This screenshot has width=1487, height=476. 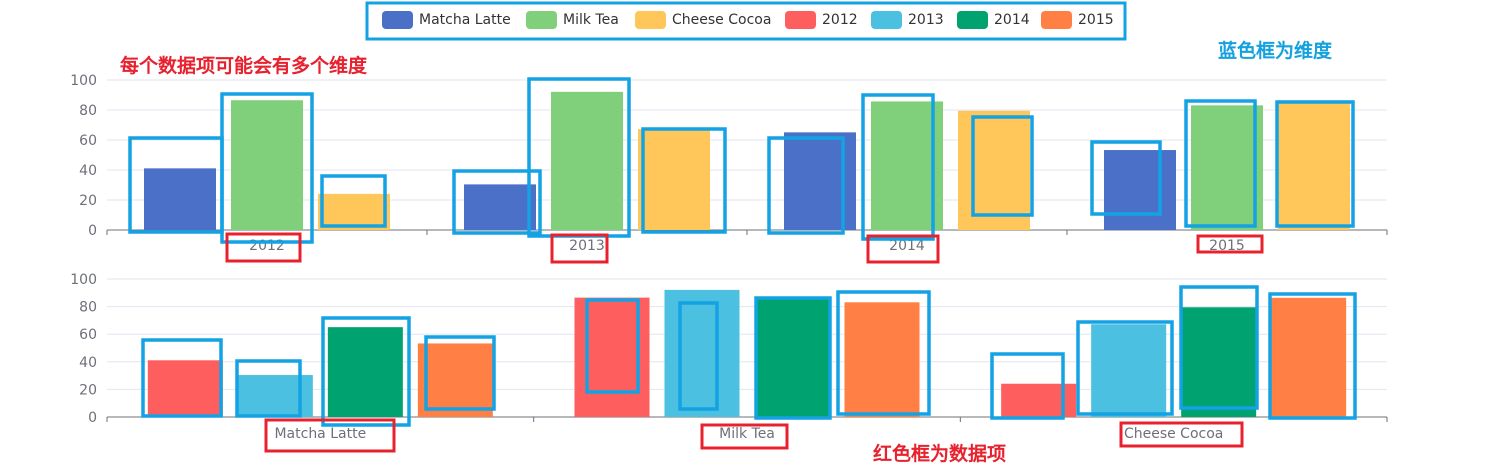 I want to click on legend-item-2012: 2012, so click(x=821, y=20).